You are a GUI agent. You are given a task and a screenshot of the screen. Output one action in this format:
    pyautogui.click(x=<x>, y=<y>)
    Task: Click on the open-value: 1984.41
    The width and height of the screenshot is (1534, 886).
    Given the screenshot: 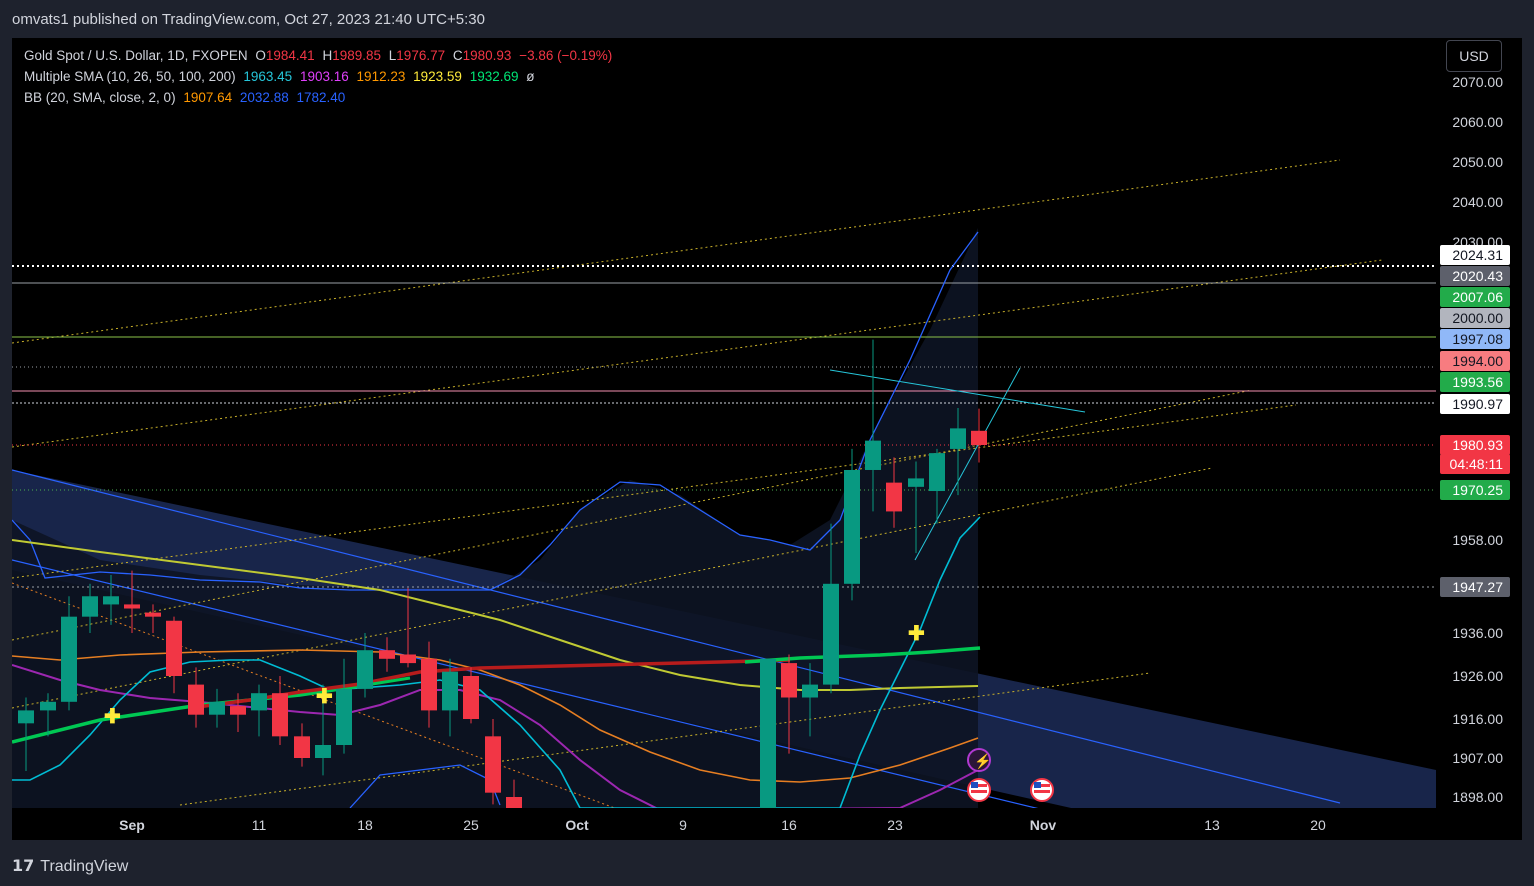 What is the action you would take?
    pyautogui.click(x=290, y=55)
    